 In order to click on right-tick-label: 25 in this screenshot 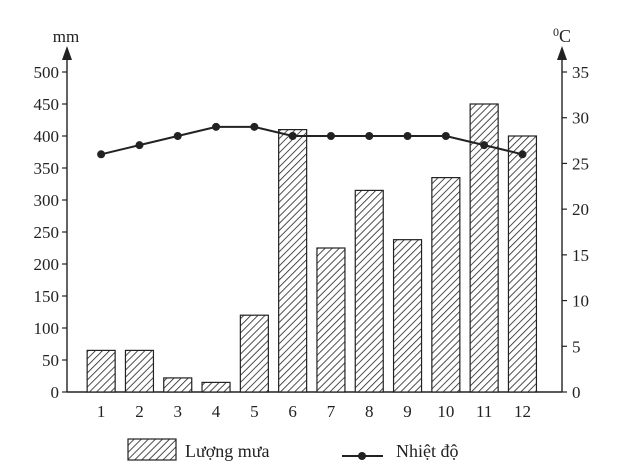, I will do `click(580, 163)`.